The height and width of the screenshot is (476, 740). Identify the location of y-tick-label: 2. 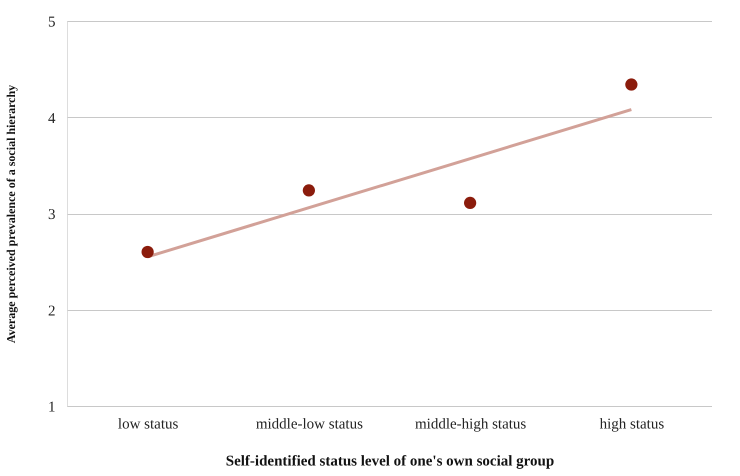
(52, 311).